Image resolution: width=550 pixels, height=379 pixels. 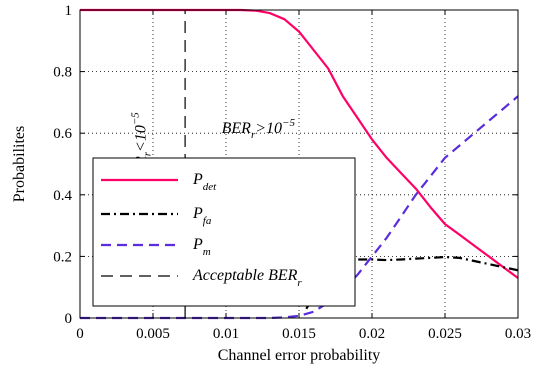 What do you see at coordinates (69, 319) in the screenshot?
I see `y-tick-label: 0` at bounding box center [69, 319].